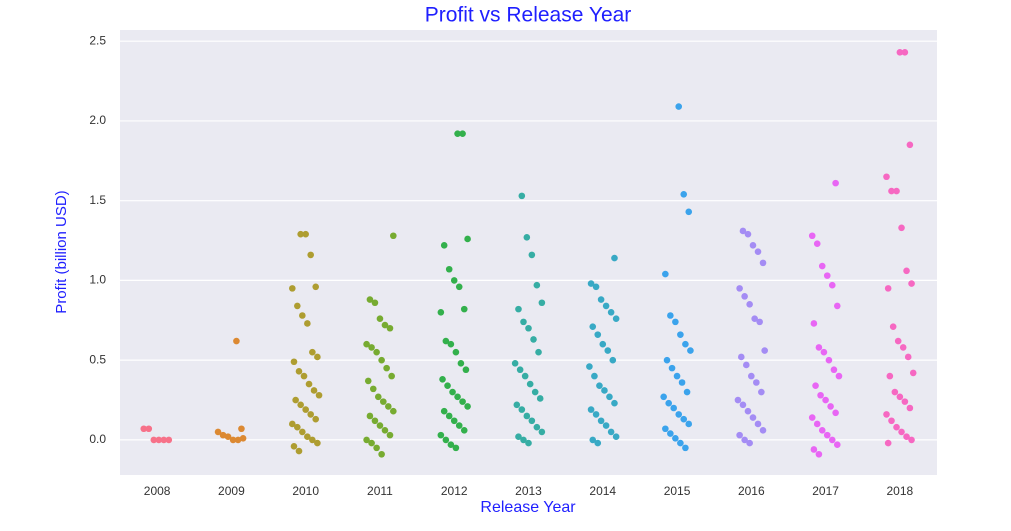 The height and width of the screenshot is (531, 1011). Describe the element at coordinates (751, 491) in the screenshot. I see `x-tick-label: 2016` at that location.